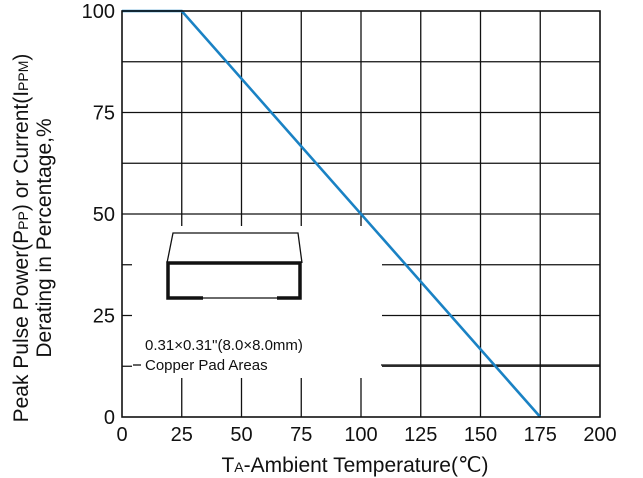  What do you see at coordinates (234, 280) in the screenshot?
I see `pad-outline-thick` at bounding box center [234, 280].